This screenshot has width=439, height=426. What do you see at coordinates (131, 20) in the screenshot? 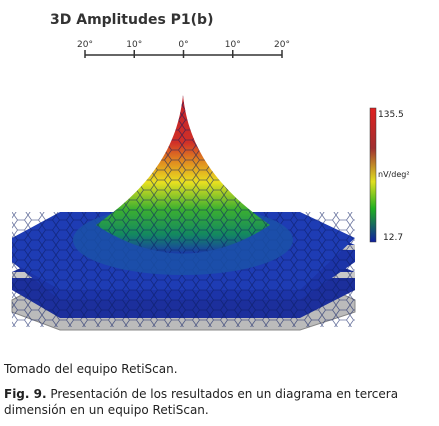
I see `plot-title: 3D Amplitudes P1(b)` at bounding box center [131, 20].